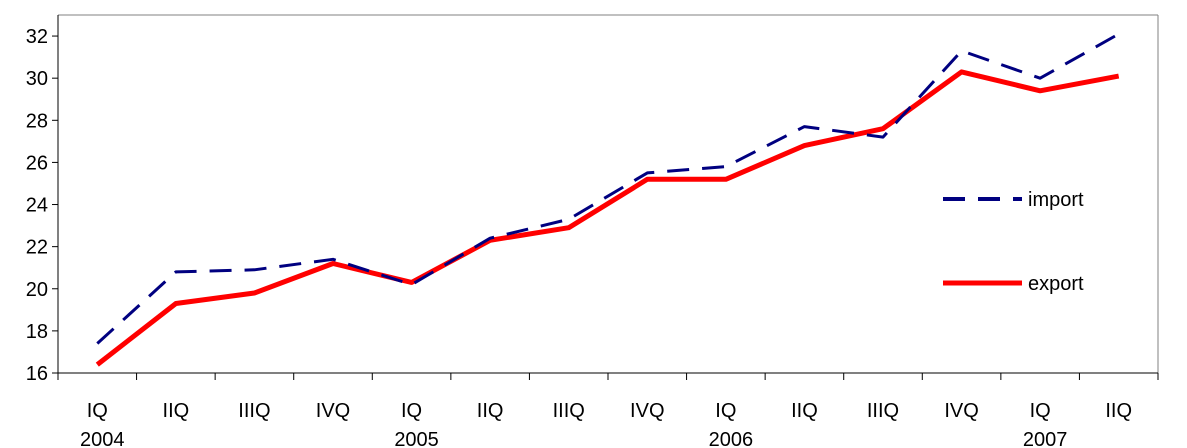 This screenshot has height=448, width=1187. Describe the element at coordinates (37, 206) in the screenshot. I see `y-tick-label: 24` at that location.